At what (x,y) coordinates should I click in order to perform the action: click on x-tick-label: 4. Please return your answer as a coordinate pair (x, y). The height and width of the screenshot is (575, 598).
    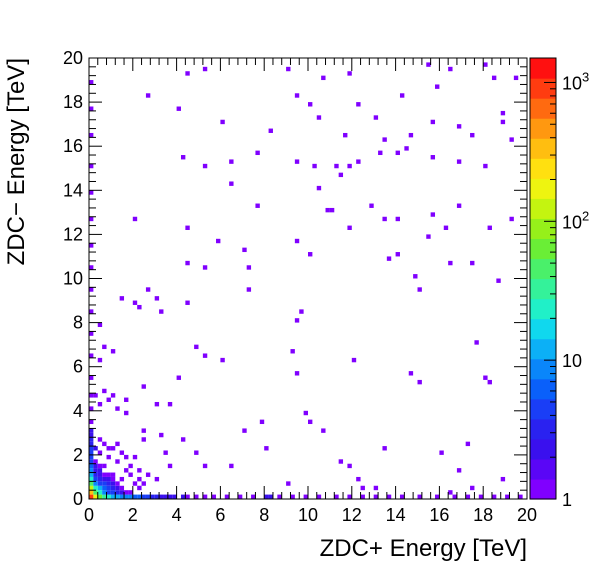
    Looking at the image, I should click on (177, 515).